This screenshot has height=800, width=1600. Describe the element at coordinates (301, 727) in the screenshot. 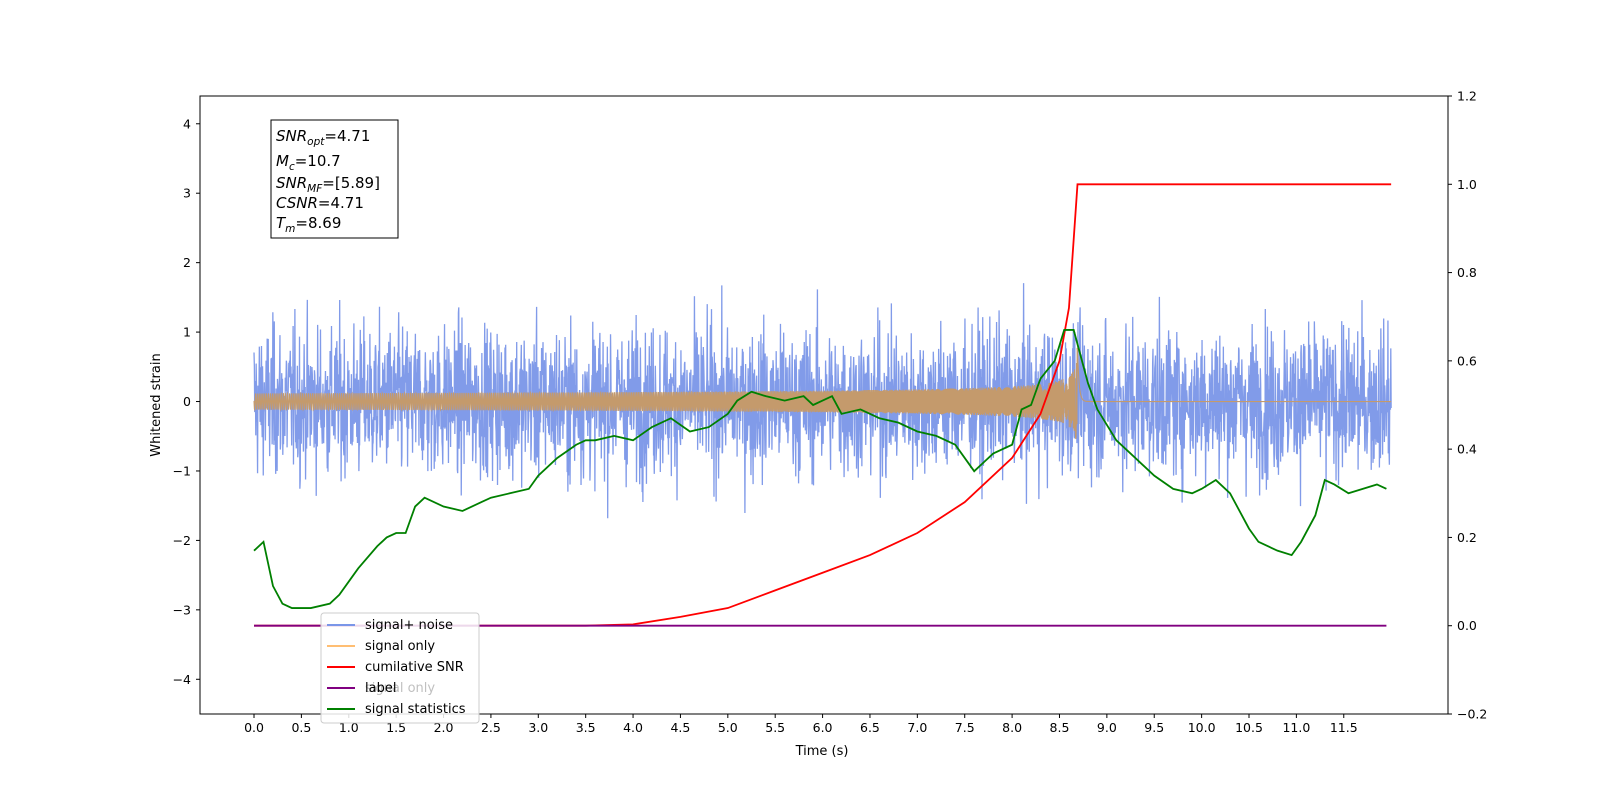

I see `x-tick-label: 0.5` at that location.